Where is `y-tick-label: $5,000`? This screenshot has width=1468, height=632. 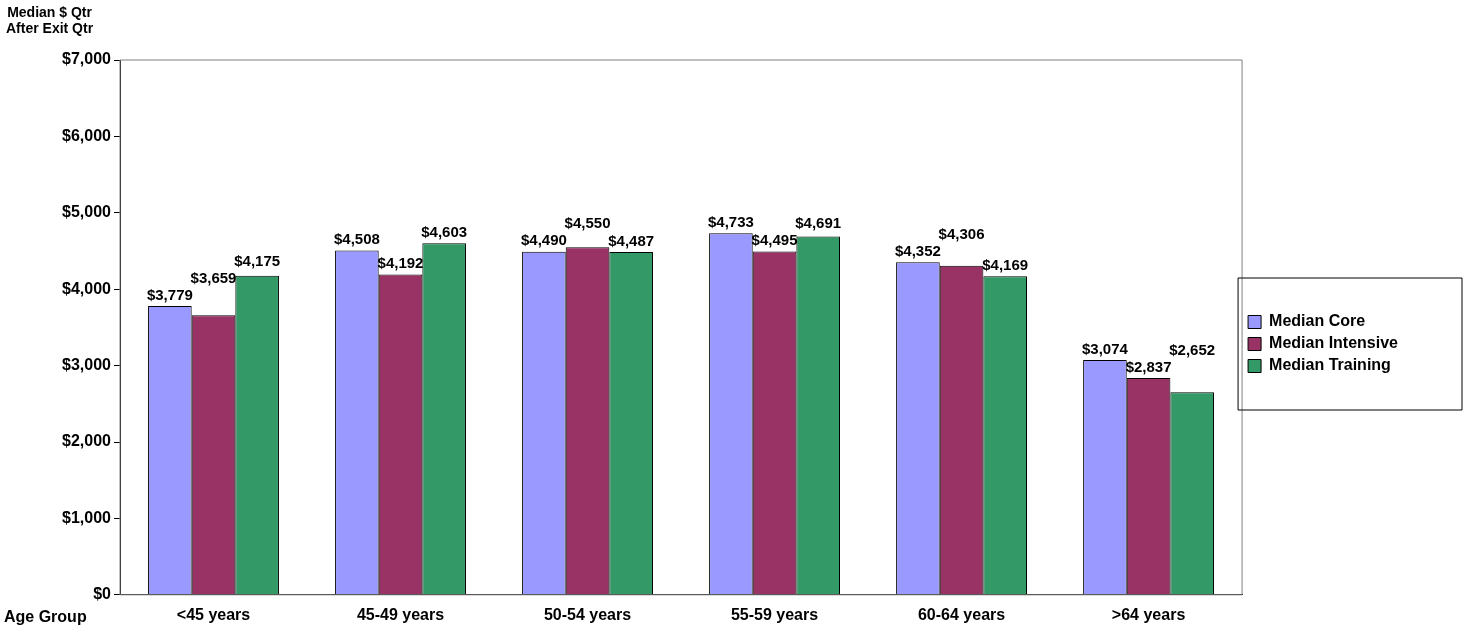
y-tick-label: $5,000 is located at coordinates (87, 212).